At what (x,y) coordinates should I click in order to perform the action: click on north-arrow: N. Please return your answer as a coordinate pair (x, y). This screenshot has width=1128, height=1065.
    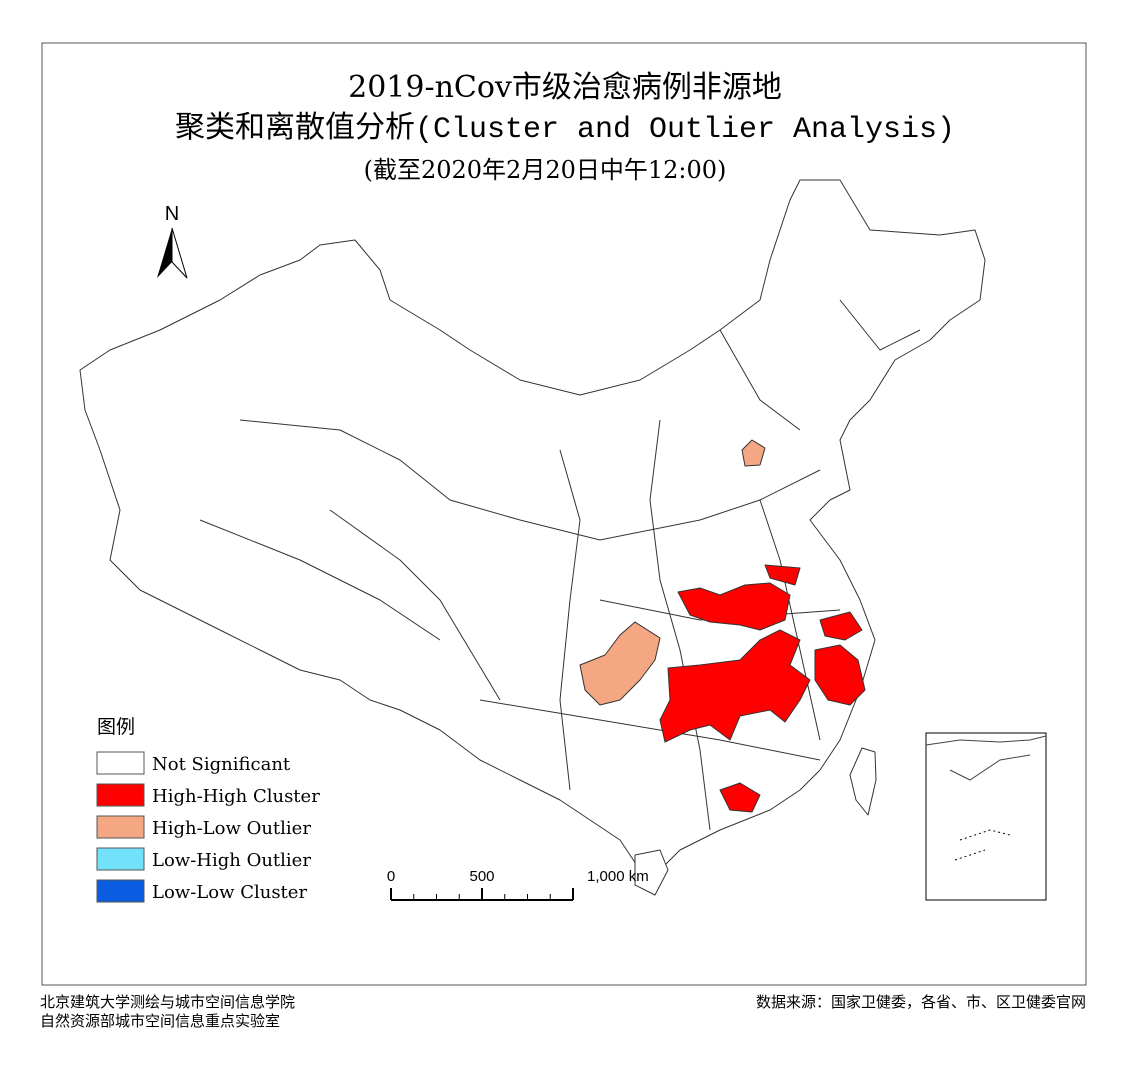
    Looking at the image, I should click on (172, 241).